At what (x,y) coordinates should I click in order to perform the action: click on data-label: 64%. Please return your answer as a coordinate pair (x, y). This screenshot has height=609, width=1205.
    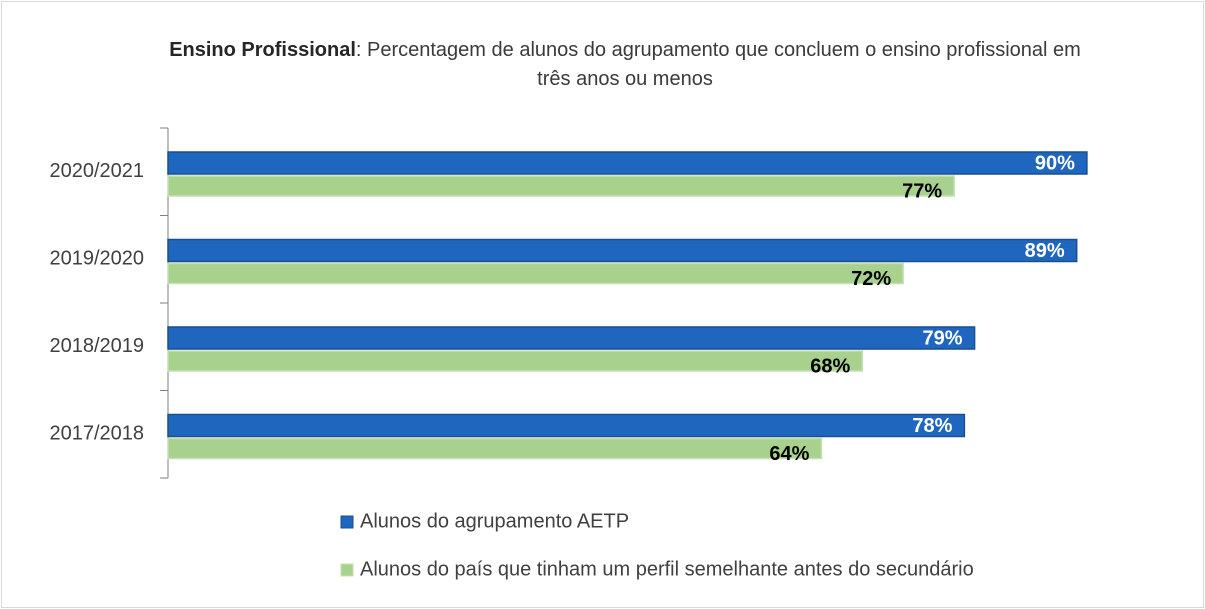
    Looking at the image, I should click on (789, 454).